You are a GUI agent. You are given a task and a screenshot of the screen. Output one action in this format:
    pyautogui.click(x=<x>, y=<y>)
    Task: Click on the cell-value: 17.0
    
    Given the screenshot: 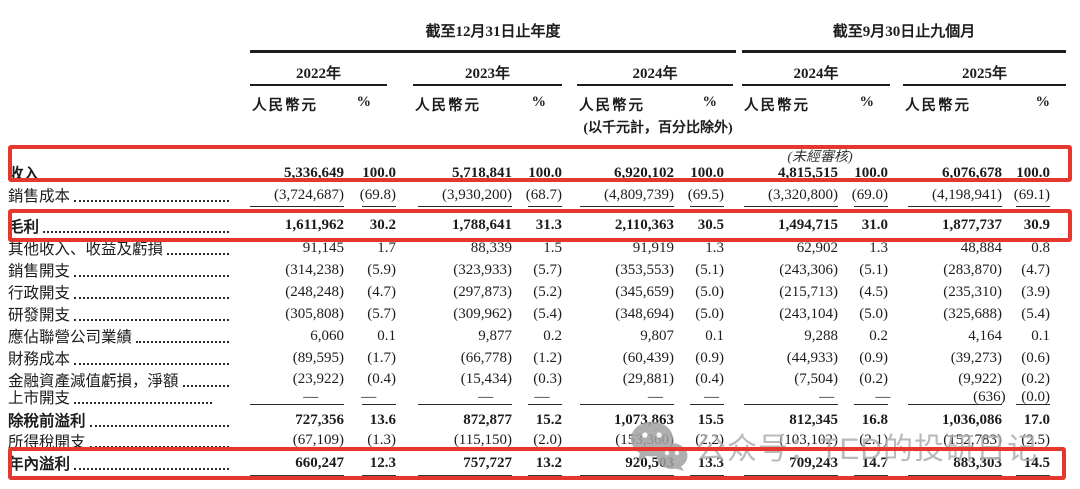 What is the action you would take?
    pyautogui.click(x=1036, y=419)
    